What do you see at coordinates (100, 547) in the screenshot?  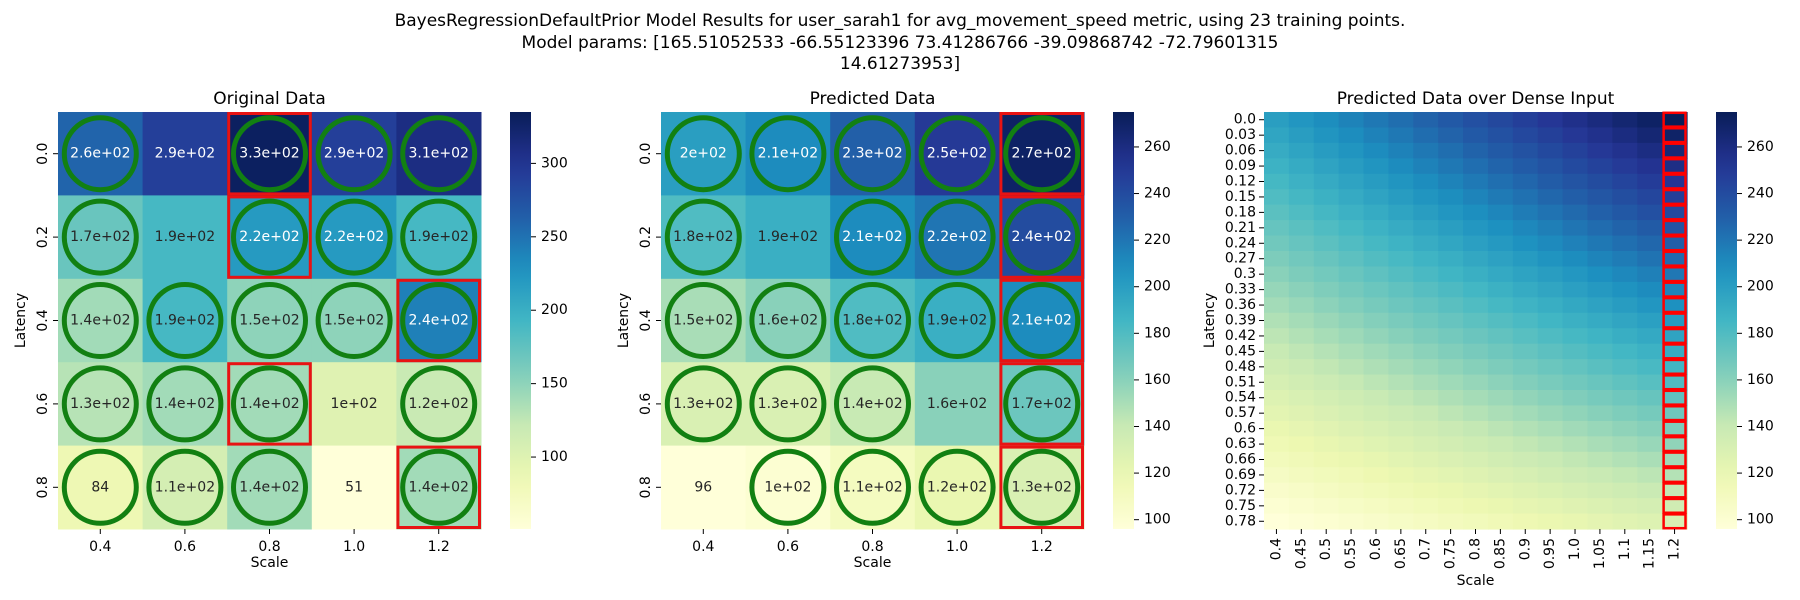 I see `x-tick-label: 0.4` at bounding box center [100, 547].